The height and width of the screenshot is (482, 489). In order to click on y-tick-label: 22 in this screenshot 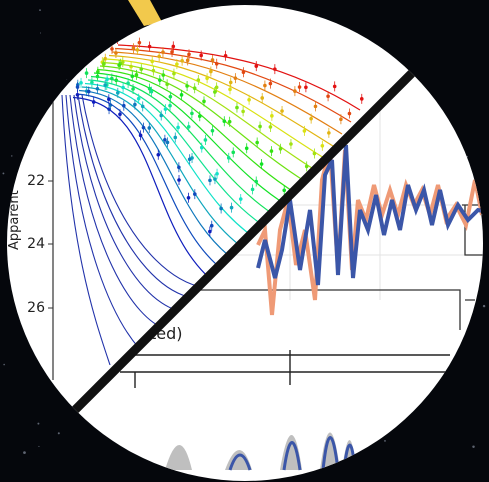, I will do `click(36, 181)`.